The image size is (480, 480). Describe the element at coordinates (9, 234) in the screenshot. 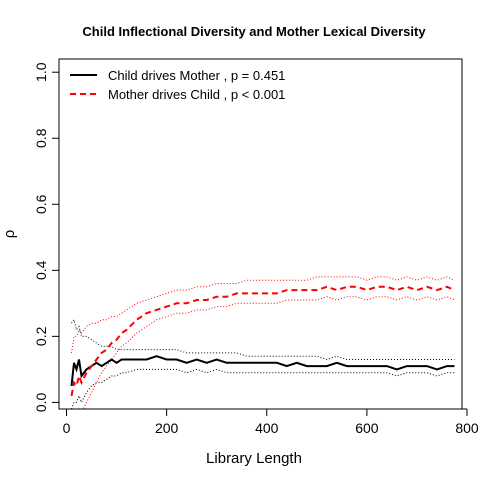

I see `y-axis-label: ρ` at that location.